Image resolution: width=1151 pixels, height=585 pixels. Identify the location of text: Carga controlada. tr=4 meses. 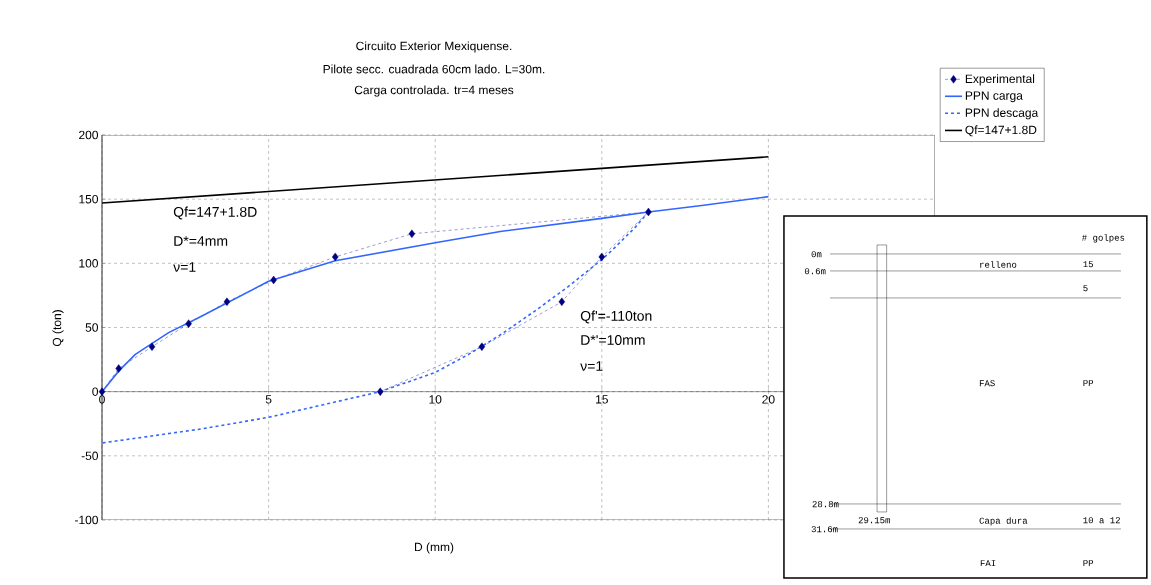
(434, 91).